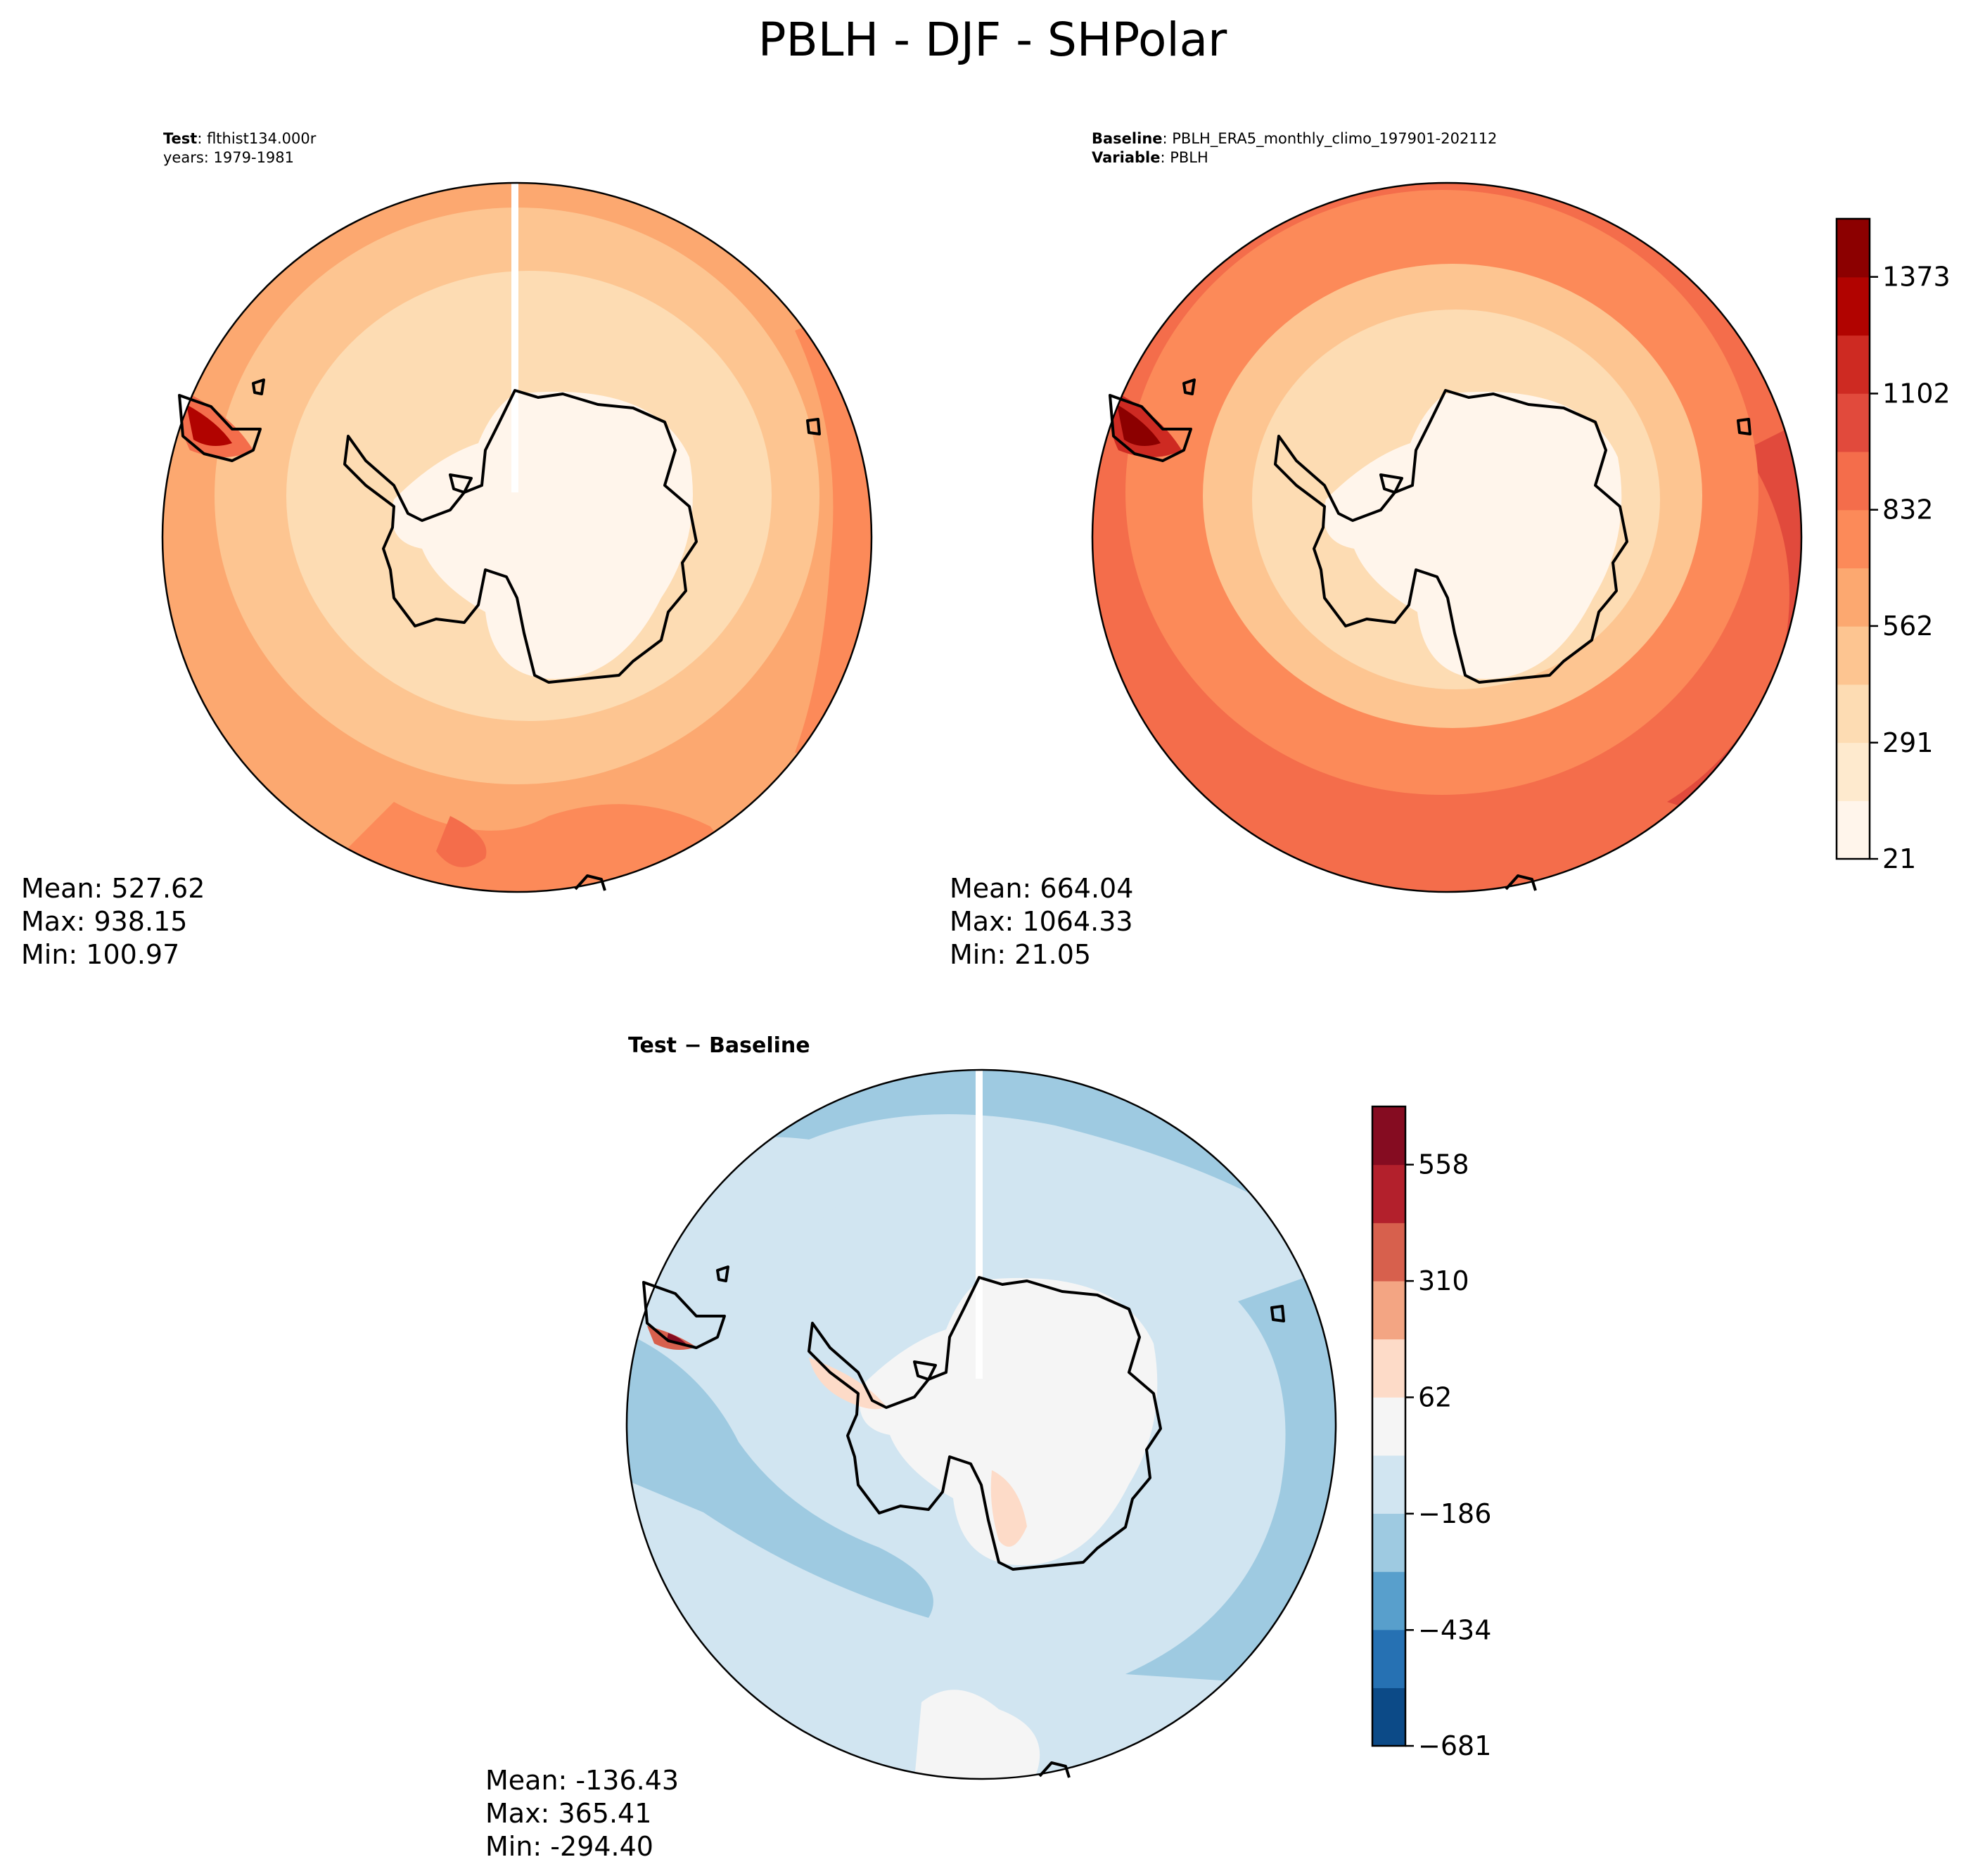 This screenshot has width=1985, height=1876. I want to click on diff-stat-mean: Mean: -136.43, so click(582, 1780).